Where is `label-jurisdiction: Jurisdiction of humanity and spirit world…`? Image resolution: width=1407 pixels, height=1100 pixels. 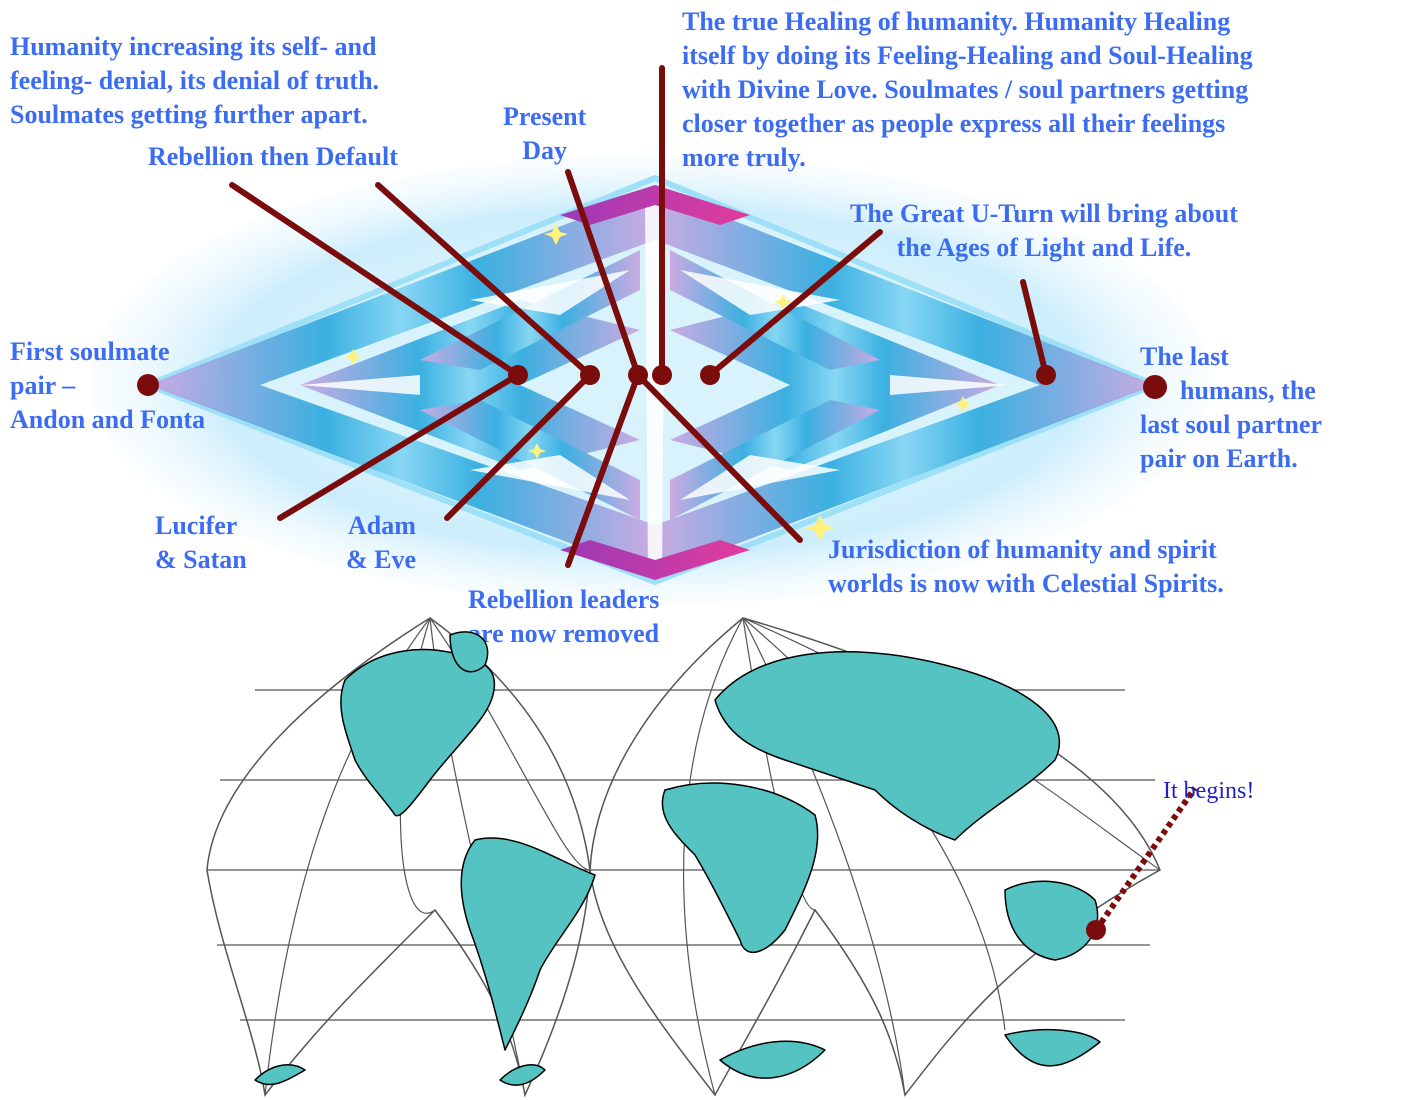
label-jurisdiction: Jurisdiction of humanity and spirit world… is located at coordinates (1026, 566).